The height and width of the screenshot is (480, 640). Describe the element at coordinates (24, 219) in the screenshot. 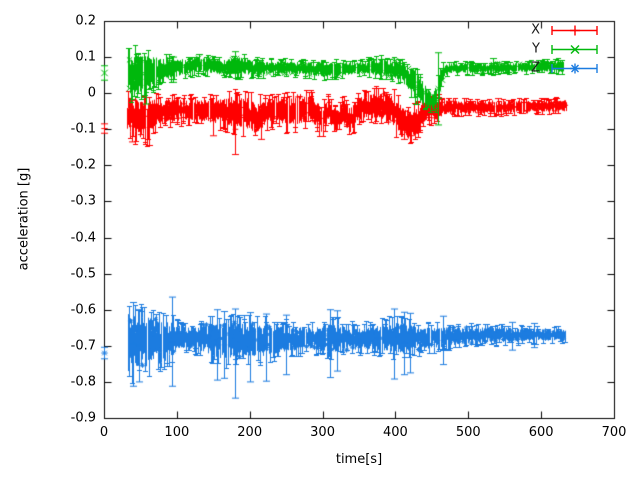

I see `y-axis-title: acceleration [g]` at that location.